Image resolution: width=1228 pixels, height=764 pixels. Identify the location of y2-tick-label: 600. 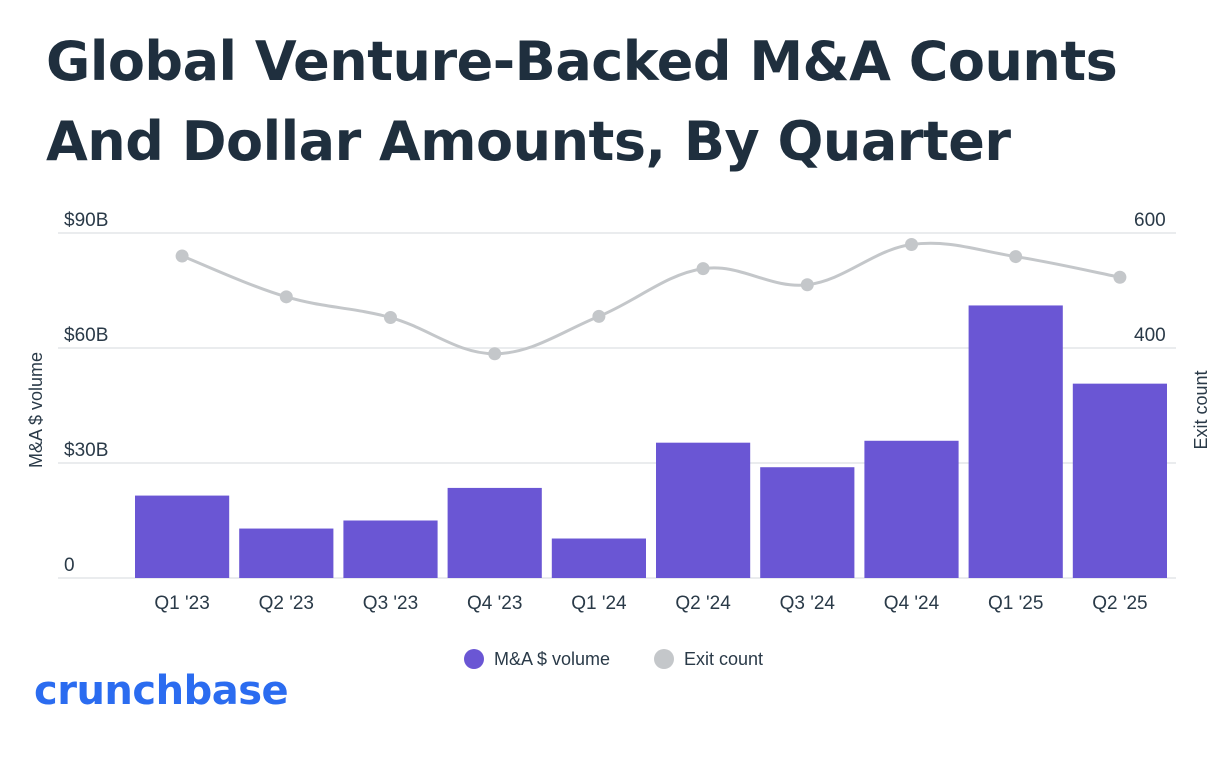
(1150, 220).